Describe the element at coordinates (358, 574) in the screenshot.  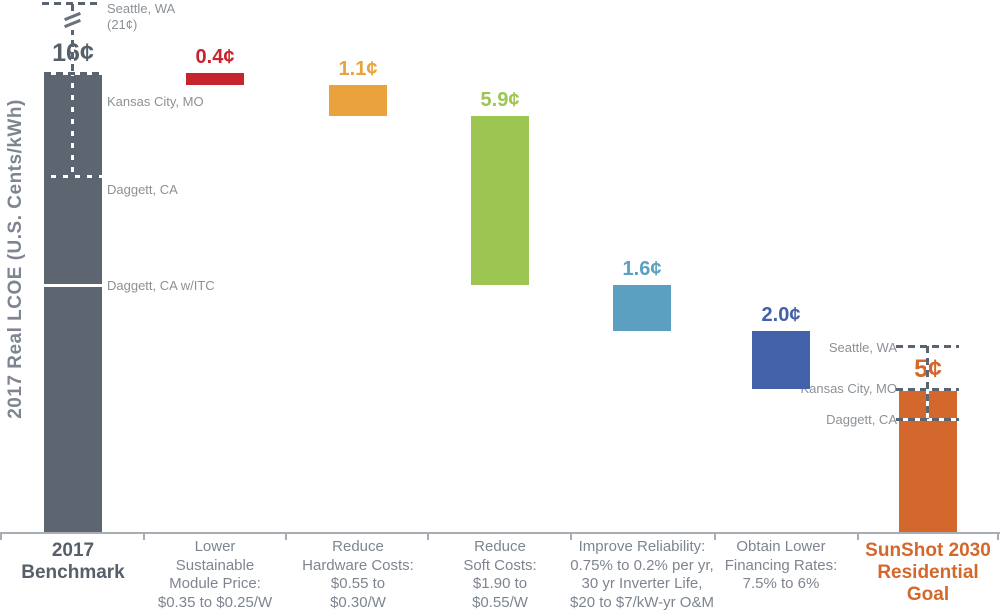
I see `category-hardware-costs: Reduce Hardware Costs: $0.55 to $0.30/W` at that location.